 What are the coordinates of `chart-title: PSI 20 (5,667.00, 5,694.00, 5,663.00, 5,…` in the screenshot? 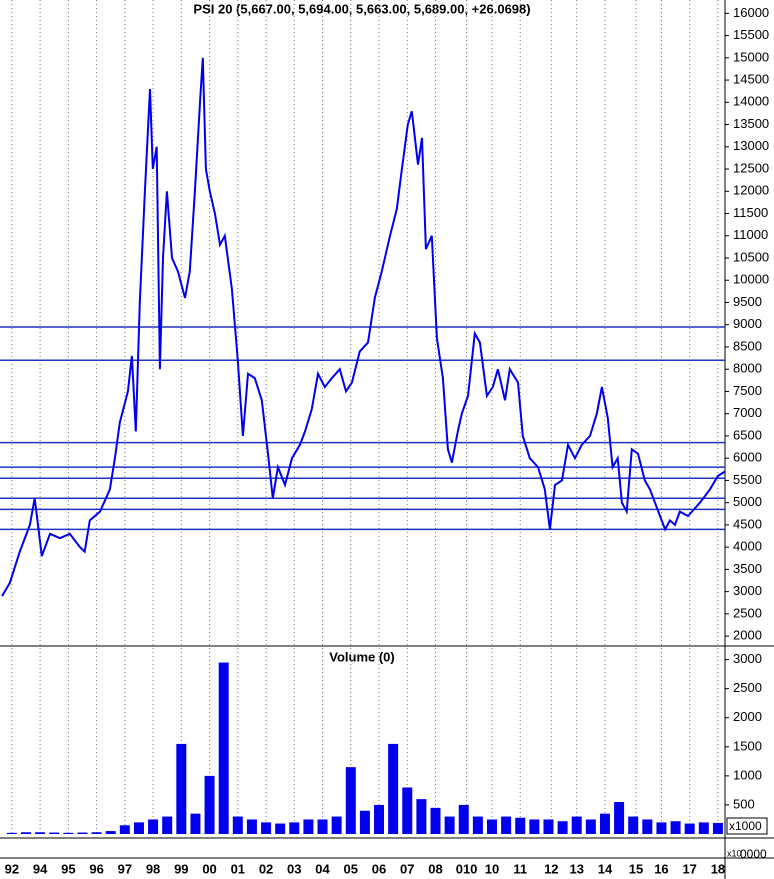 It's located at (361, 8).